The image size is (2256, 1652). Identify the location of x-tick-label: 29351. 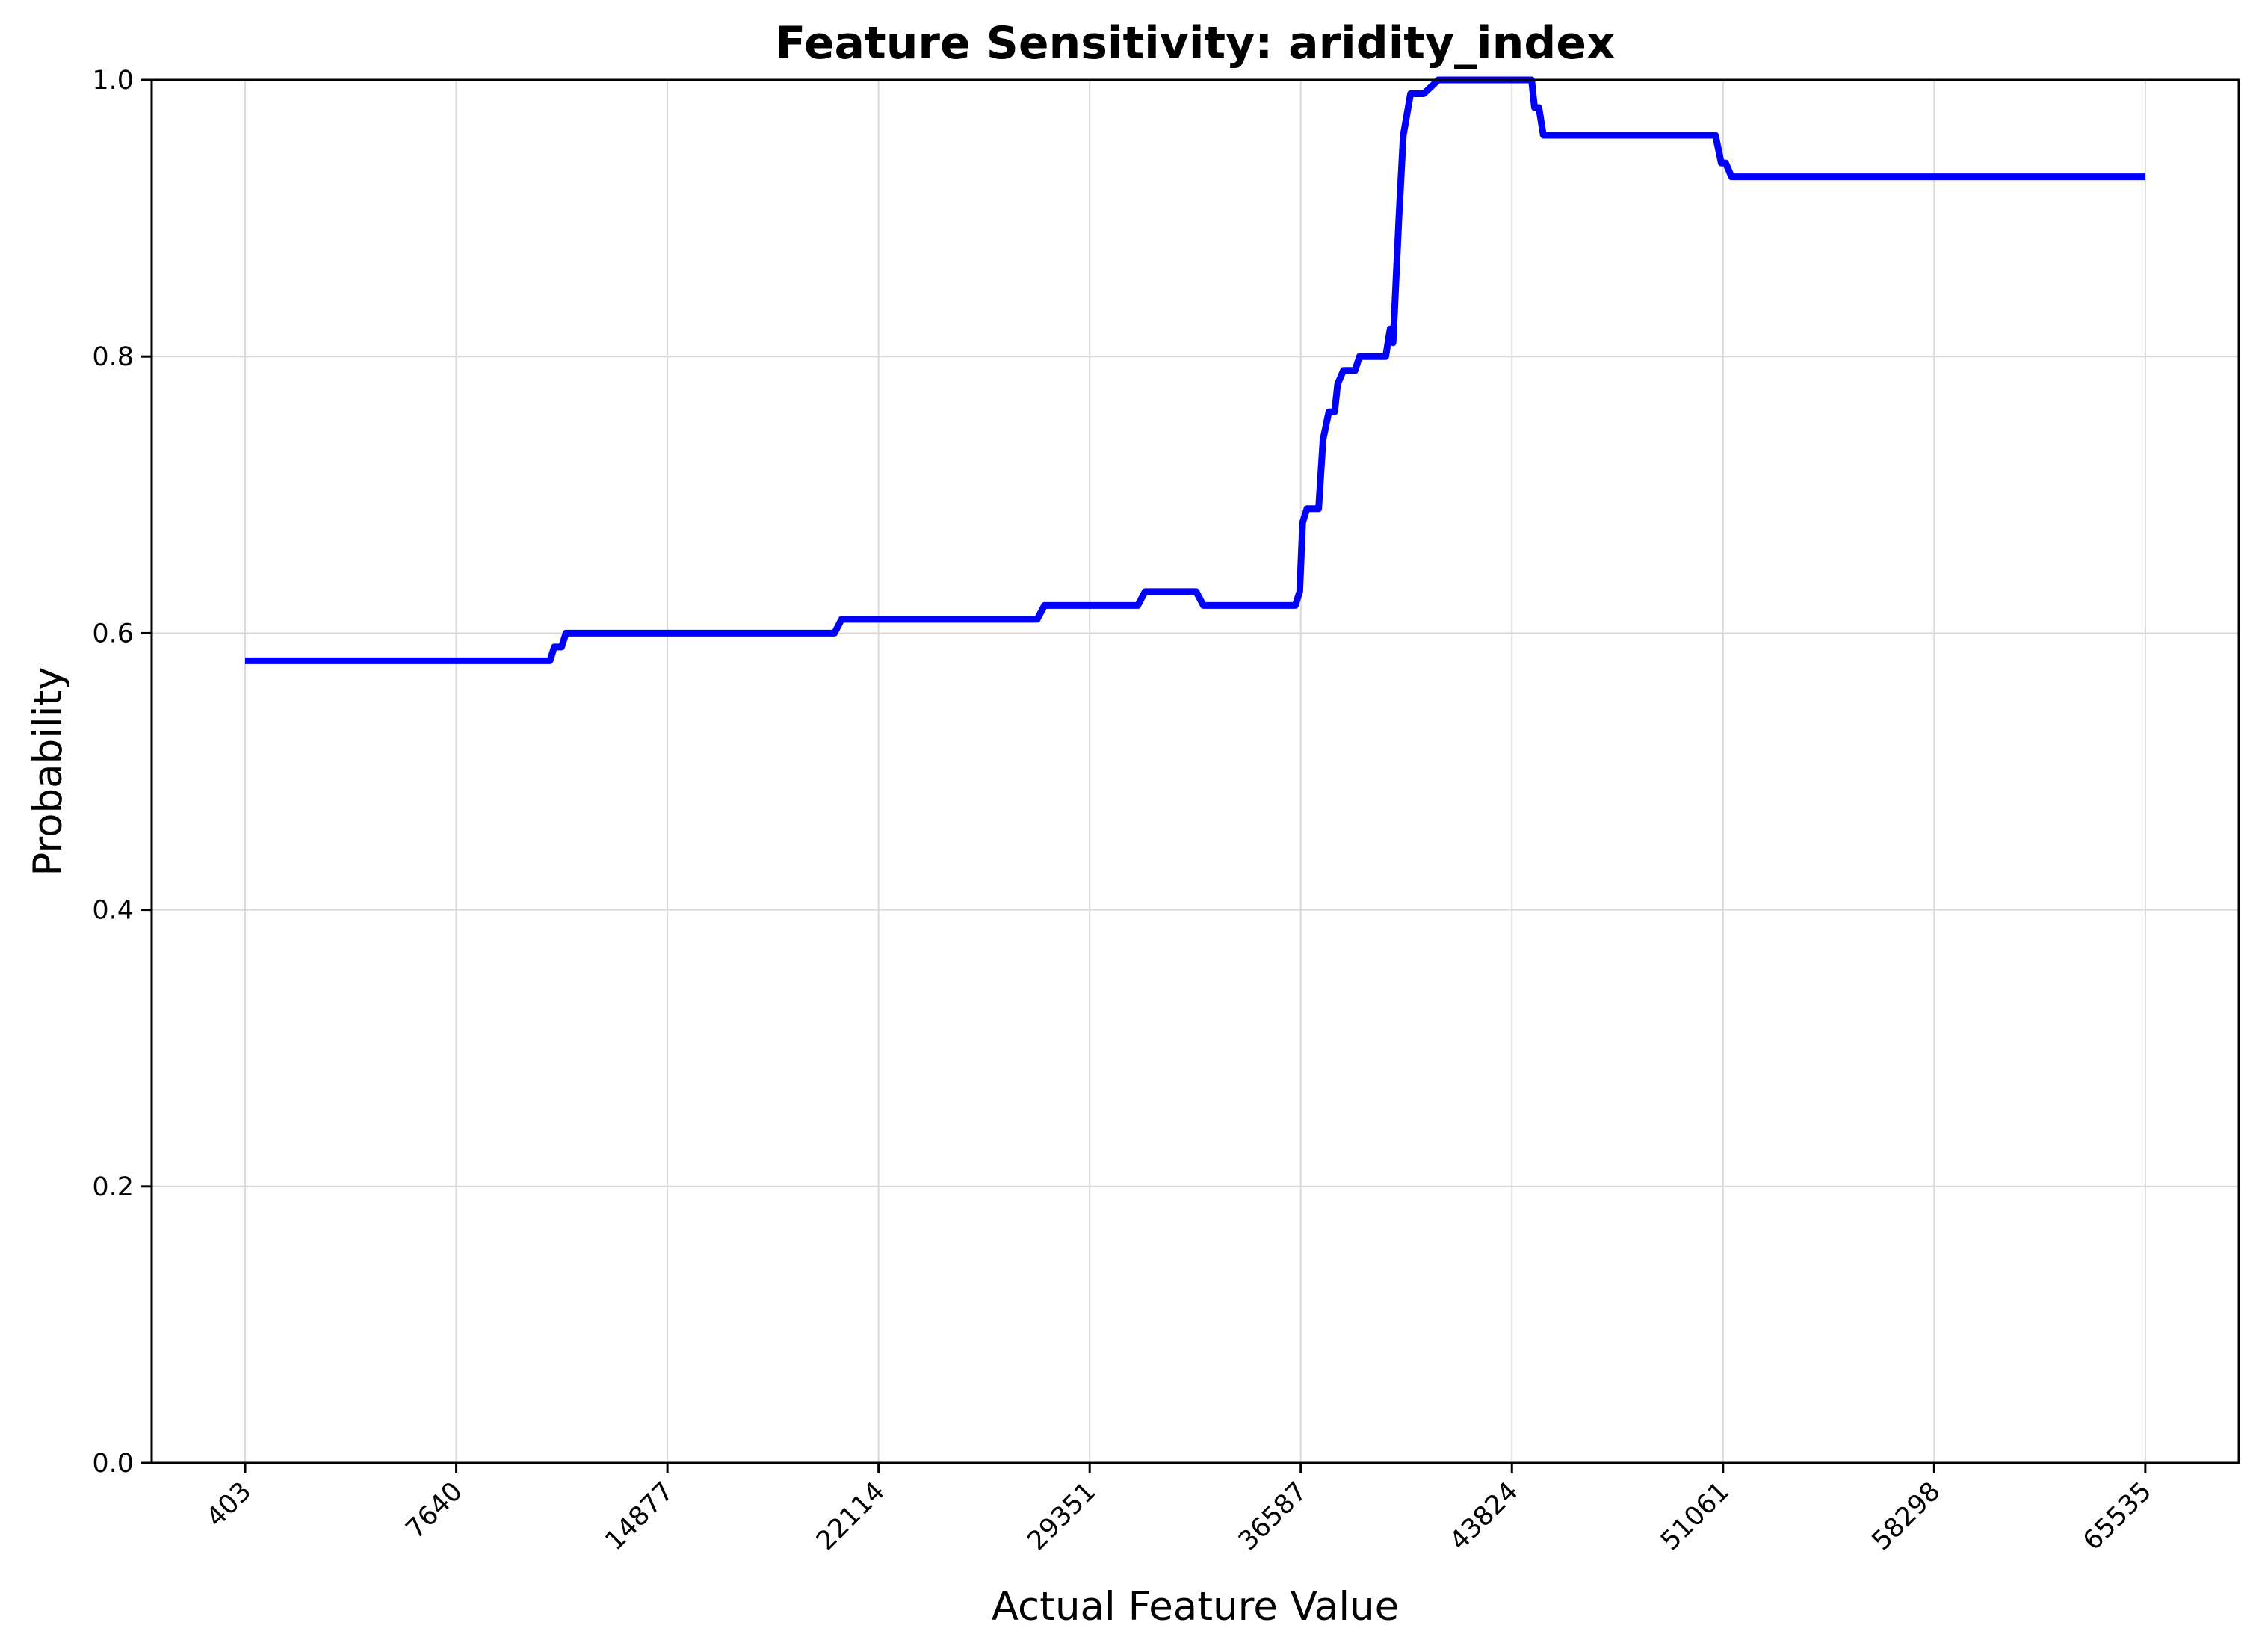
(1062, 1516).